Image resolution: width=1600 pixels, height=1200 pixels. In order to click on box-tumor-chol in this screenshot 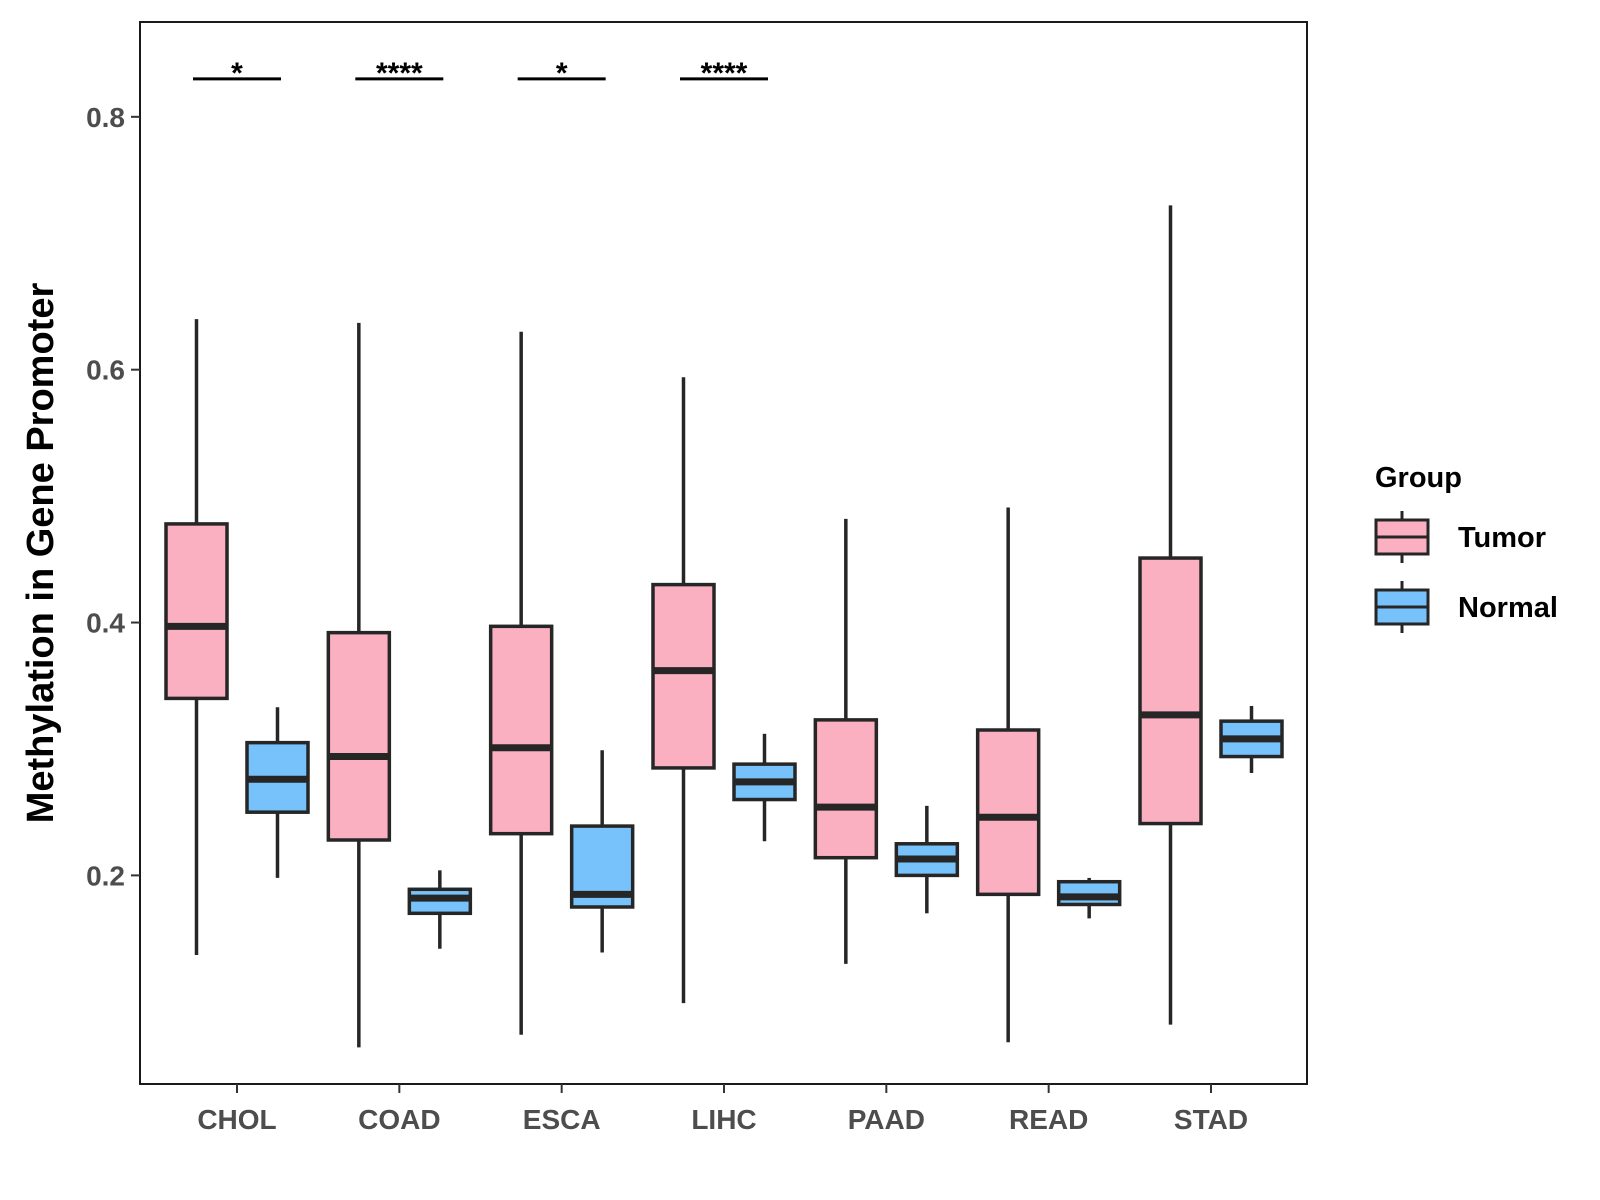, I will do `click(196, 637)`.